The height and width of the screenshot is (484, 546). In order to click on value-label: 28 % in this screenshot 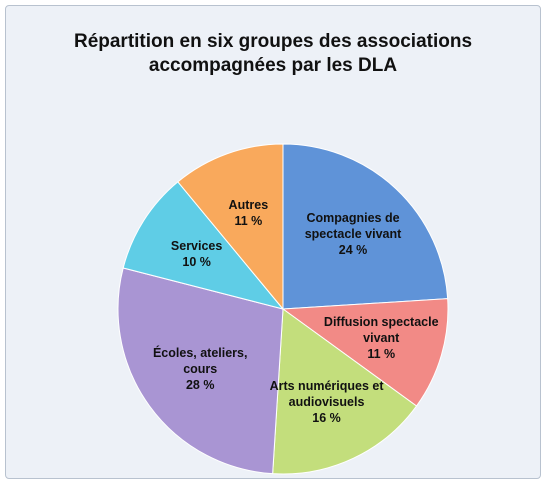, I will do `click(200, 385)`.